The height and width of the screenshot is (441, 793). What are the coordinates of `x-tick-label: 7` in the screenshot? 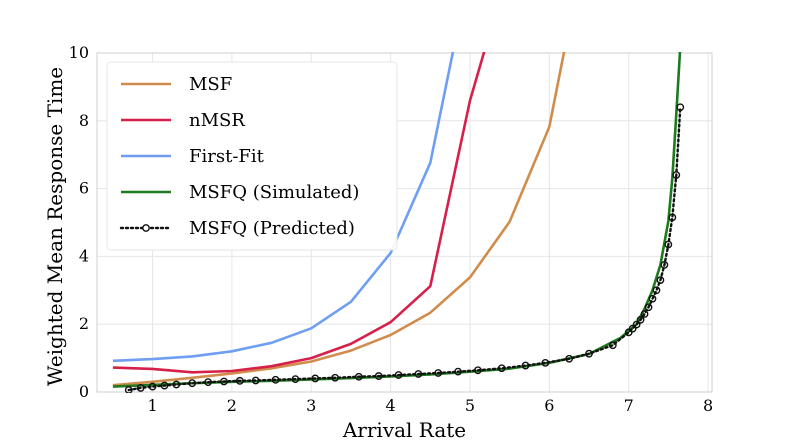 It's located at (629, 405).